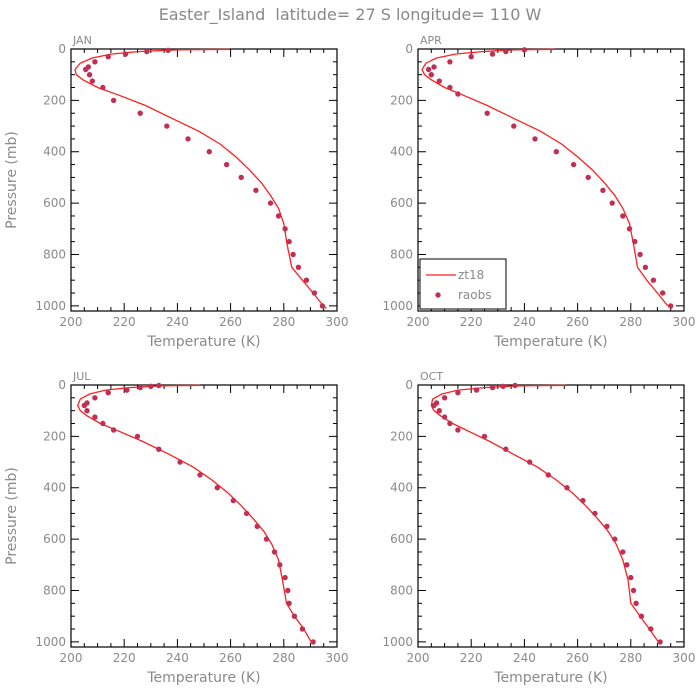  What do you see at coordinates (463, 284) in the screenshot?
I see `legend-box` at bounding box center [463, 284].